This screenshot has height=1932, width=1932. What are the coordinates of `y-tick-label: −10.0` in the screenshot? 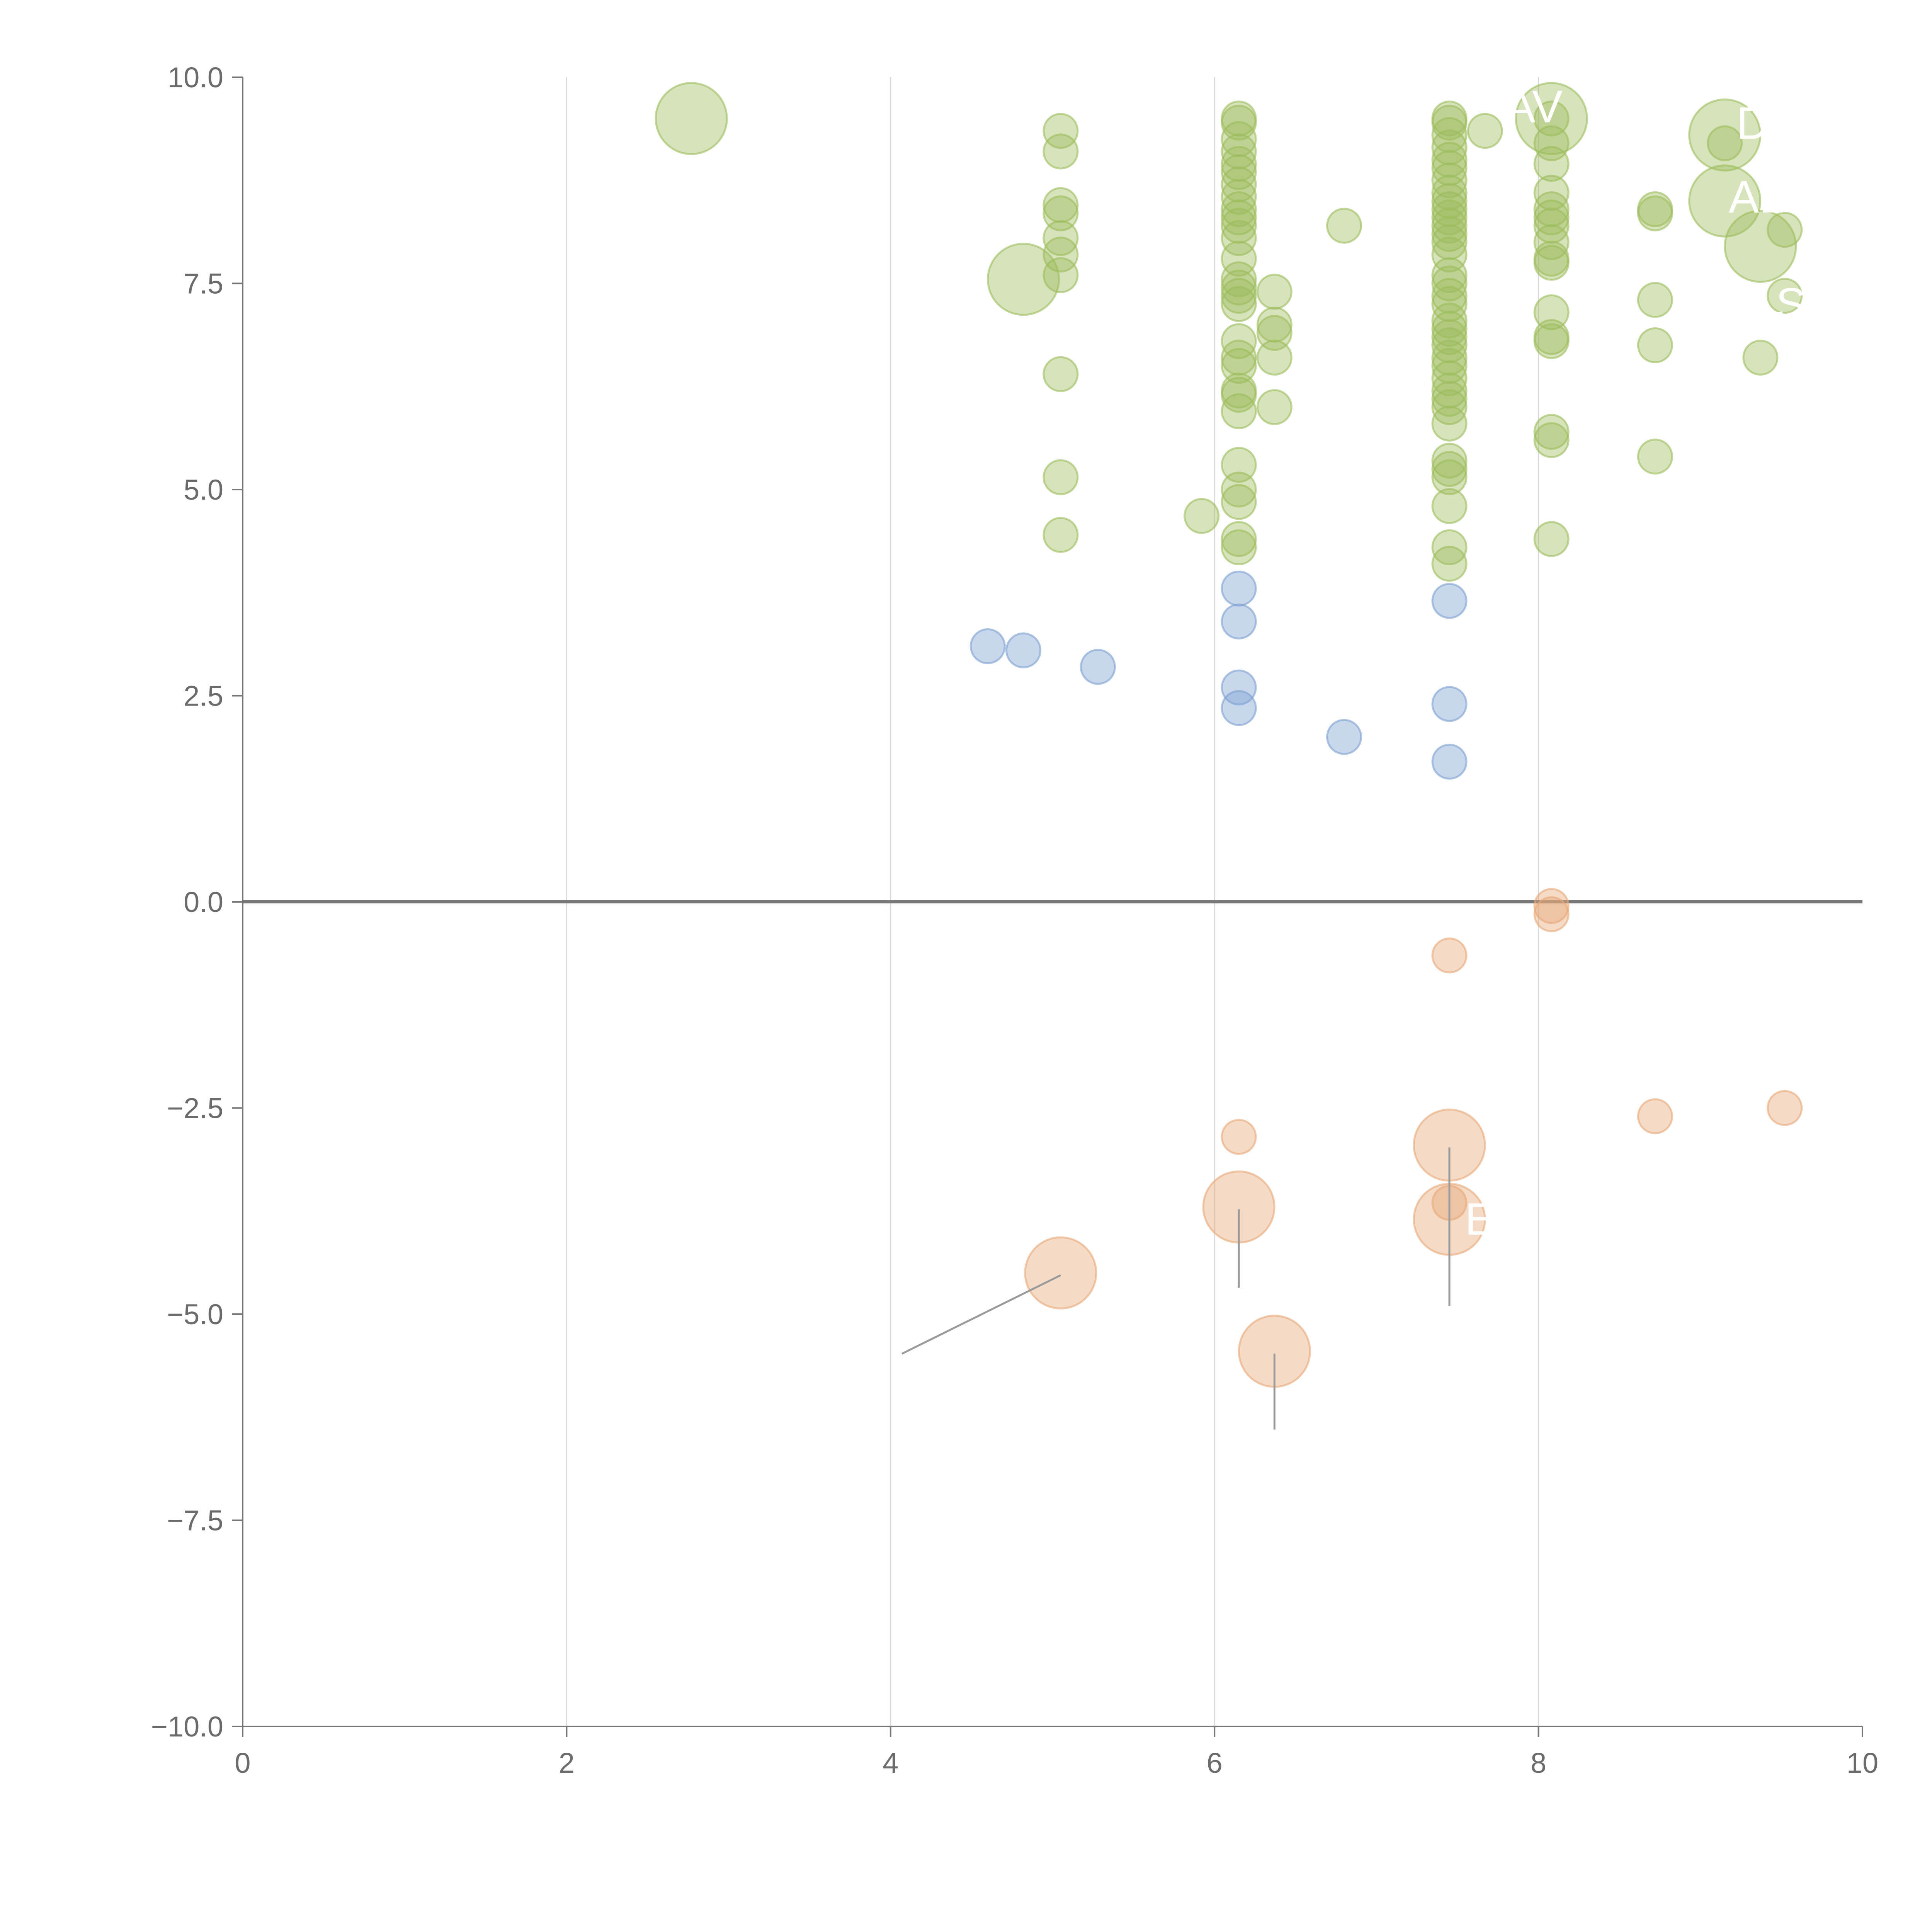 It's located at (187, 1727).